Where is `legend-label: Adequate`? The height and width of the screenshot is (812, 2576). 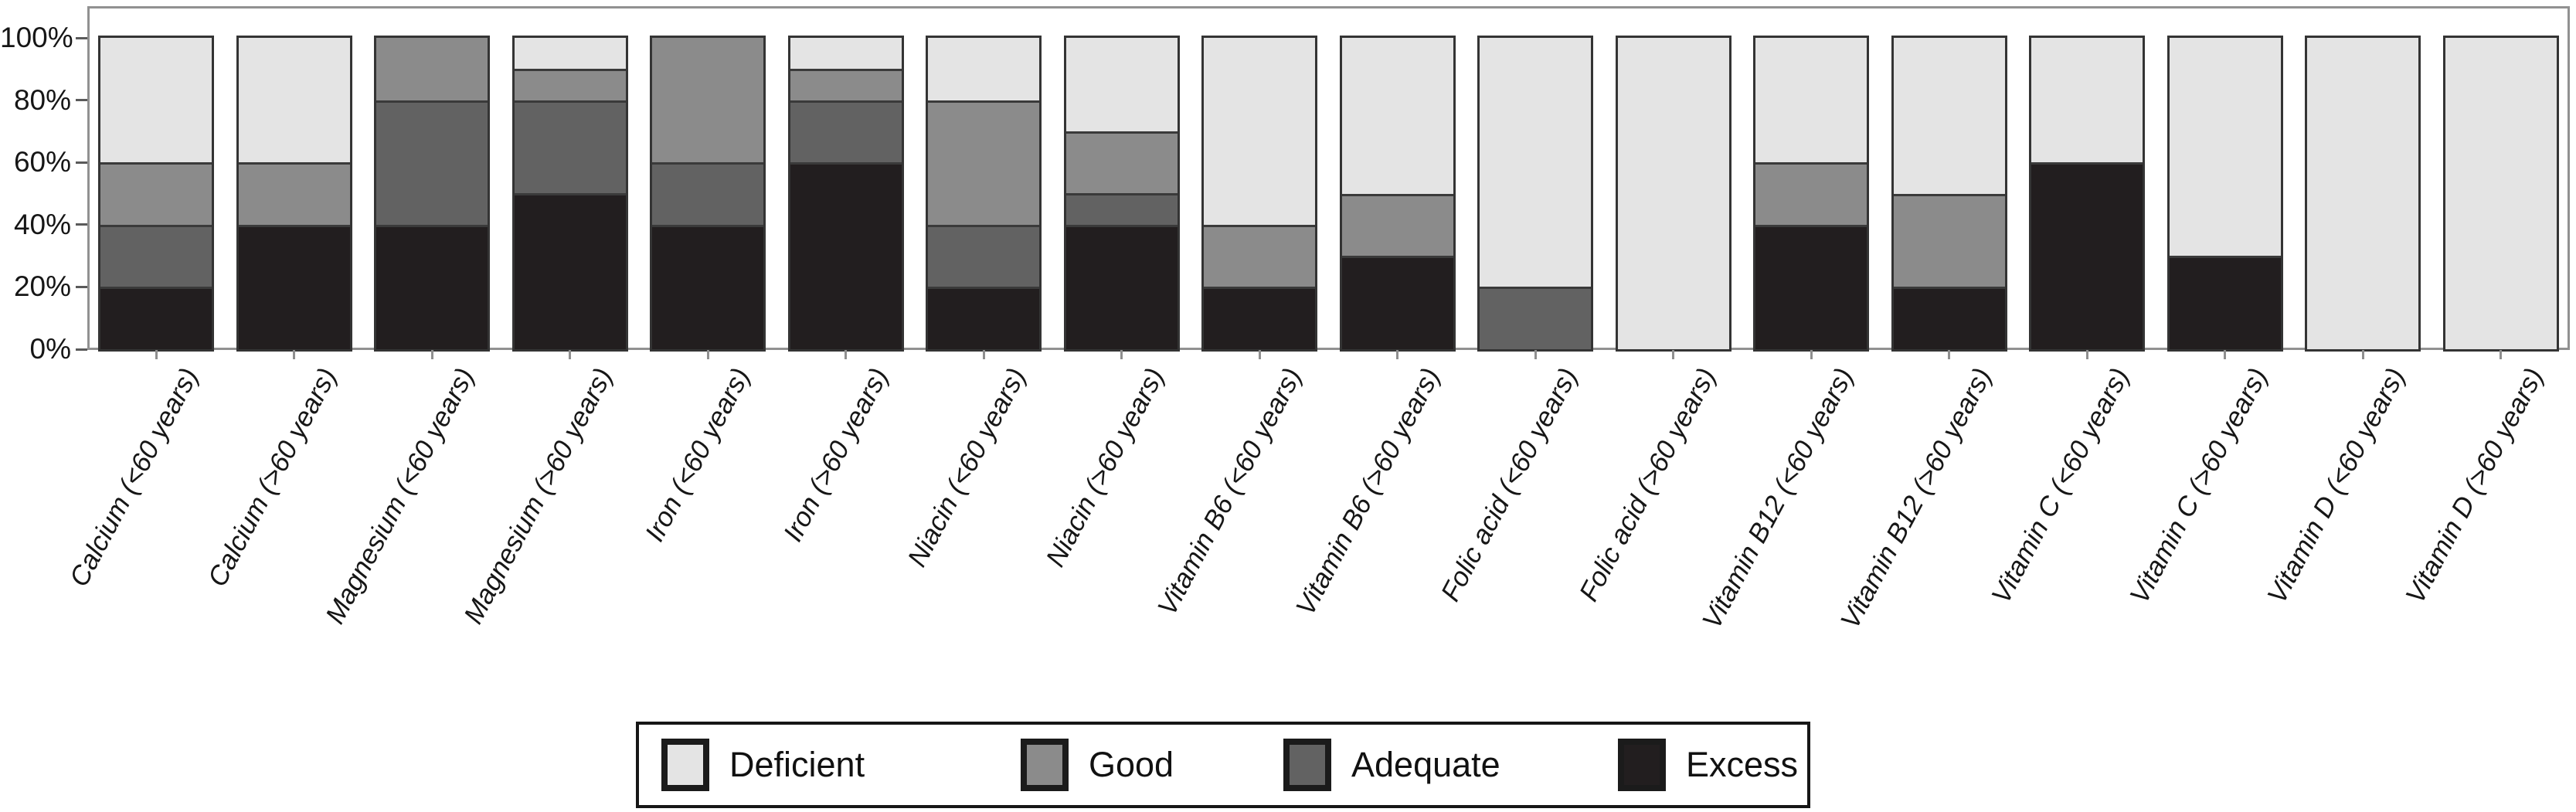 legend-label: Adequate is located at coordinates (1425, 764).